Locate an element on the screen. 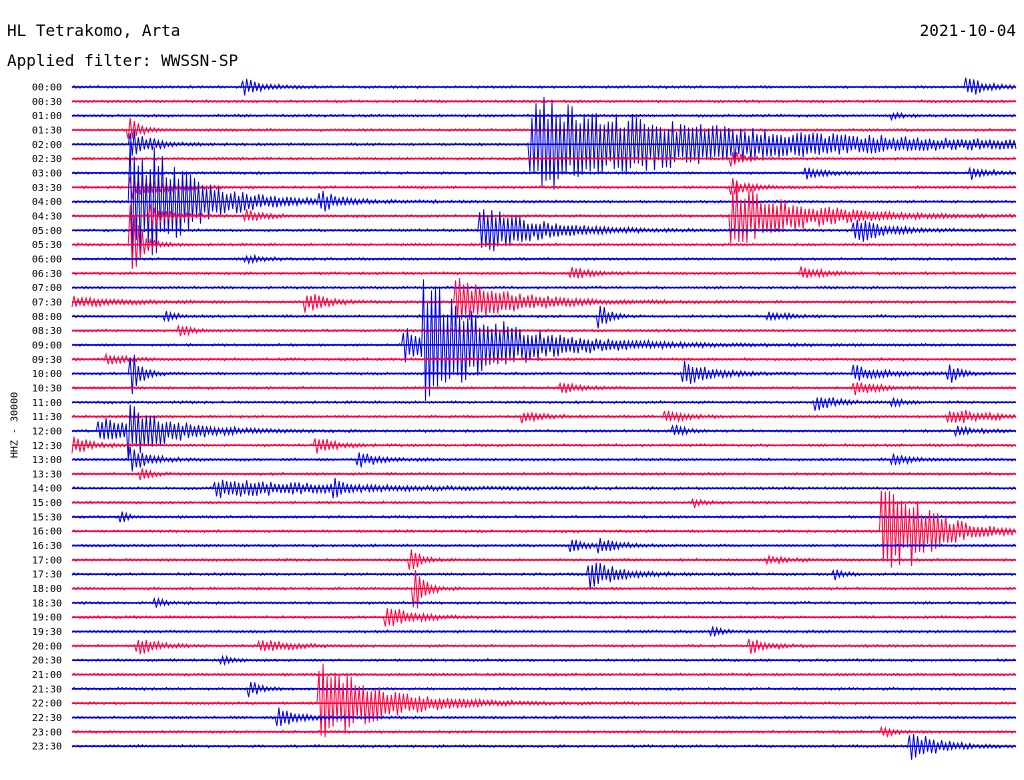 This screenshot has width=1024, height=780. row-time-label: 01:00 is located at coordinates (47, 116).